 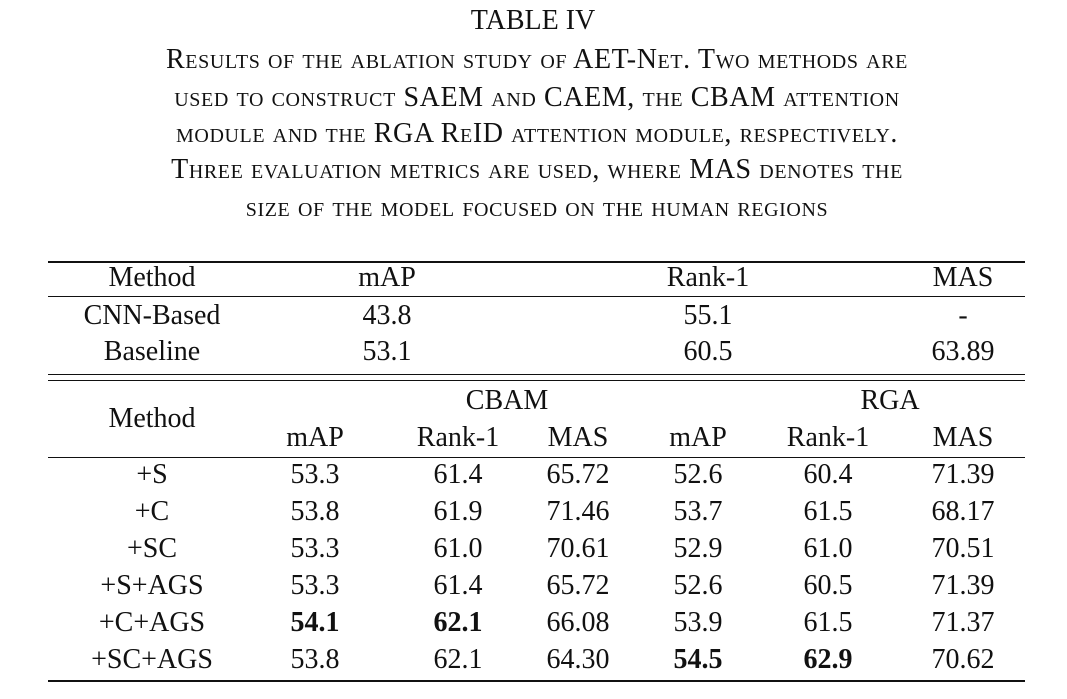 I want to click on cell: +S, so click(x=152, y=474).